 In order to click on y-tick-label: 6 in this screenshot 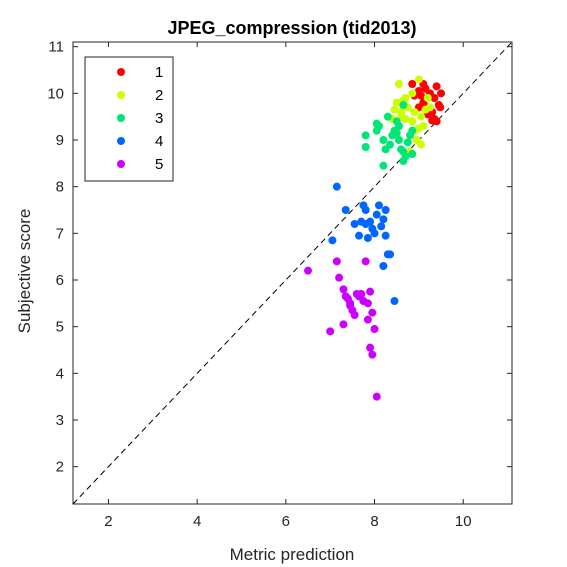, I will do `click(60, 280)`.